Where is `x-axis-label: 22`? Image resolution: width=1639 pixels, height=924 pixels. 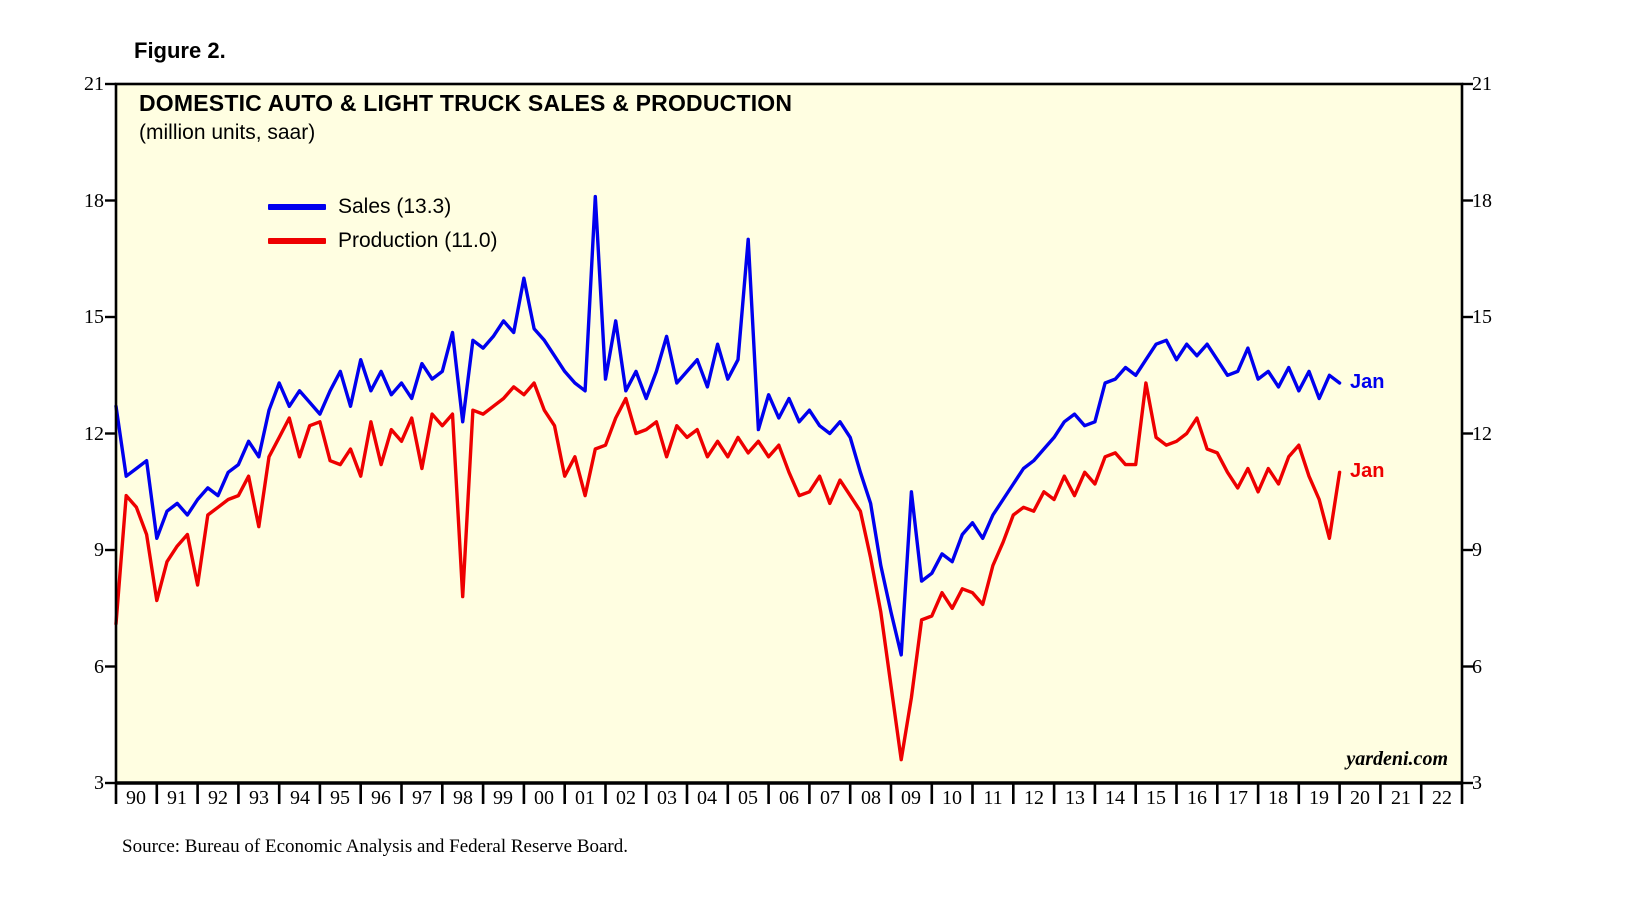 x-axis-label: 22 is located at coordinates (1442, 798).